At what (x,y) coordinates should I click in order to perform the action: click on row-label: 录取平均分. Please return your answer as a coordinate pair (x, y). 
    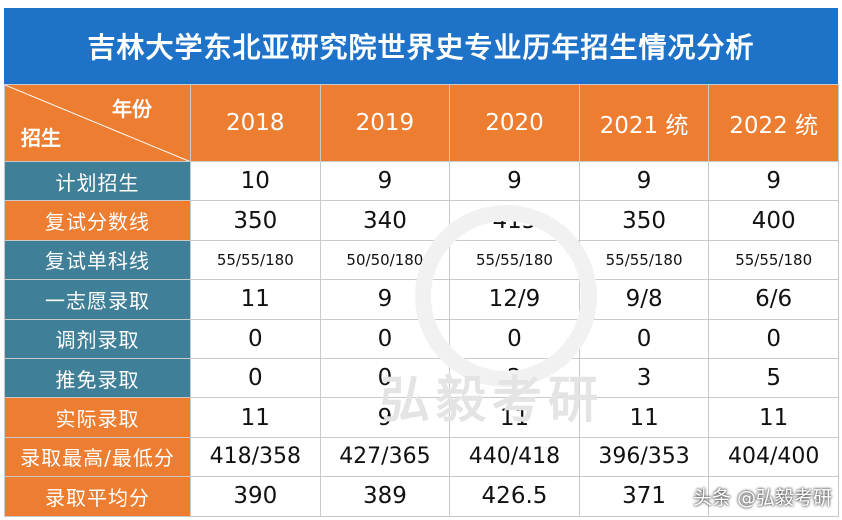
    Looking at the image, I should click on (97, 496).